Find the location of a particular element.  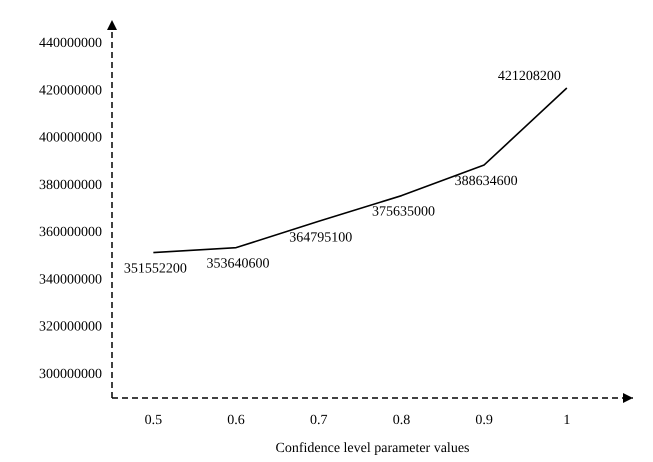

y-tick-label: 380000000 is located at coordinates (70, 185).